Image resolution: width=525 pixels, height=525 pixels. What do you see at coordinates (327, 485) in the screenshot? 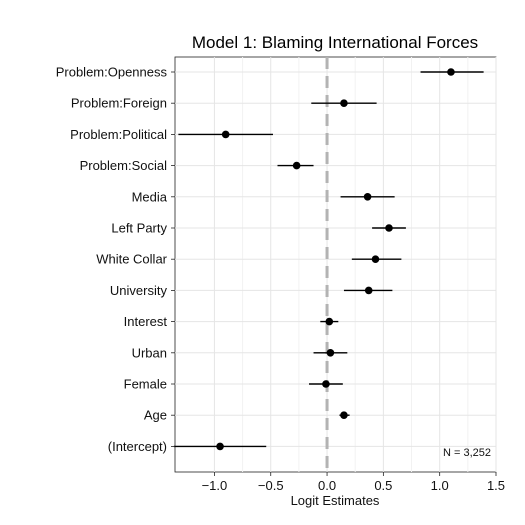
I see `x-tick-label: 0.0` at bounding box center [327, 485].